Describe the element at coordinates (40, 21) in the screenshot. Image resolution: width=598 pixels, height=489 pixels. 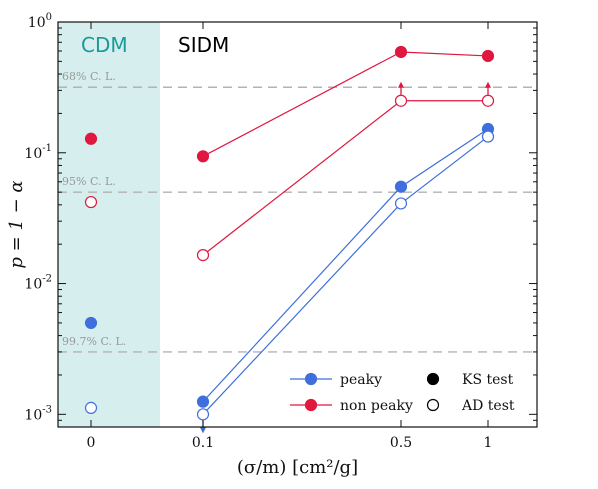
I see `y-tick-label: 10⁰` at that location.